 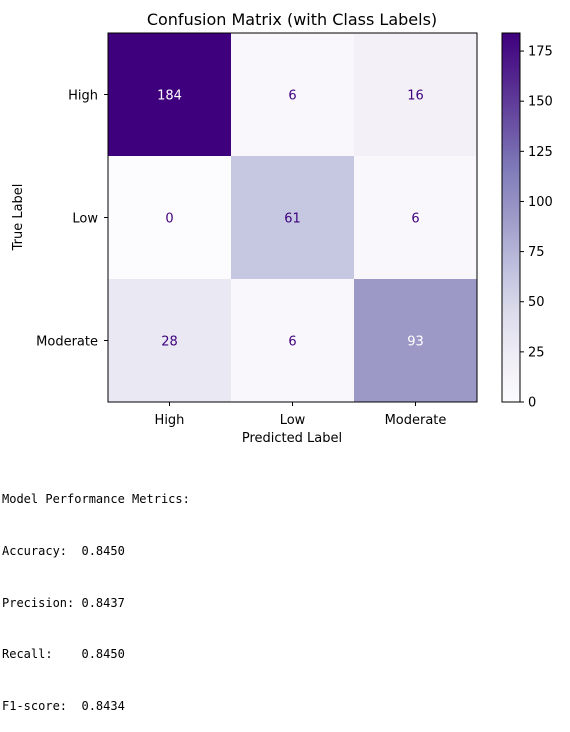 What do you see at coordinates (540, 52) in the screenshot?
I see `colorbar-tick-label: 175` at bounding box center [540, 52].